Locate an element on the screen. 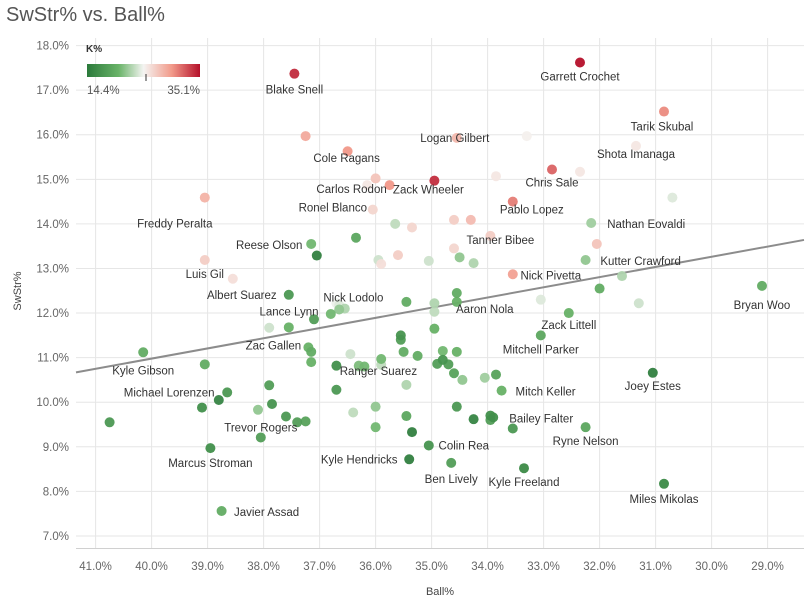  point-lance-lynn is located at coordinates (314, 319).